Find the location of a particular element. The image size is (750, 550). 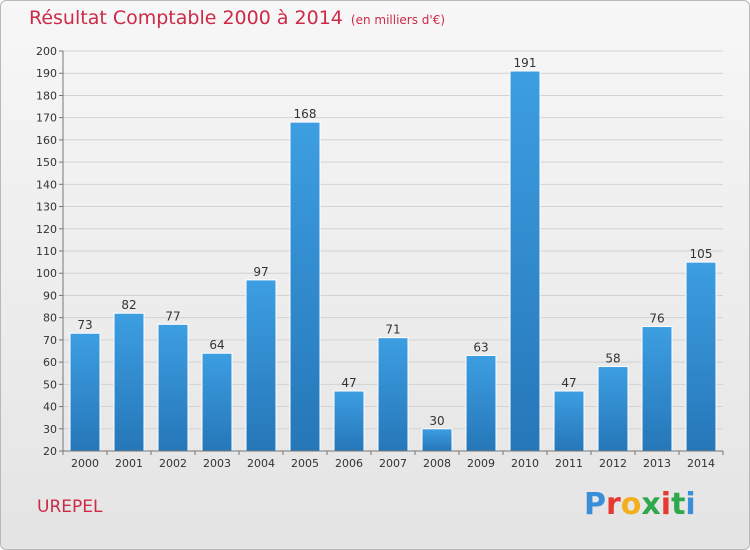

x-tick-label: 2002 is located at coordinates (173, 463).